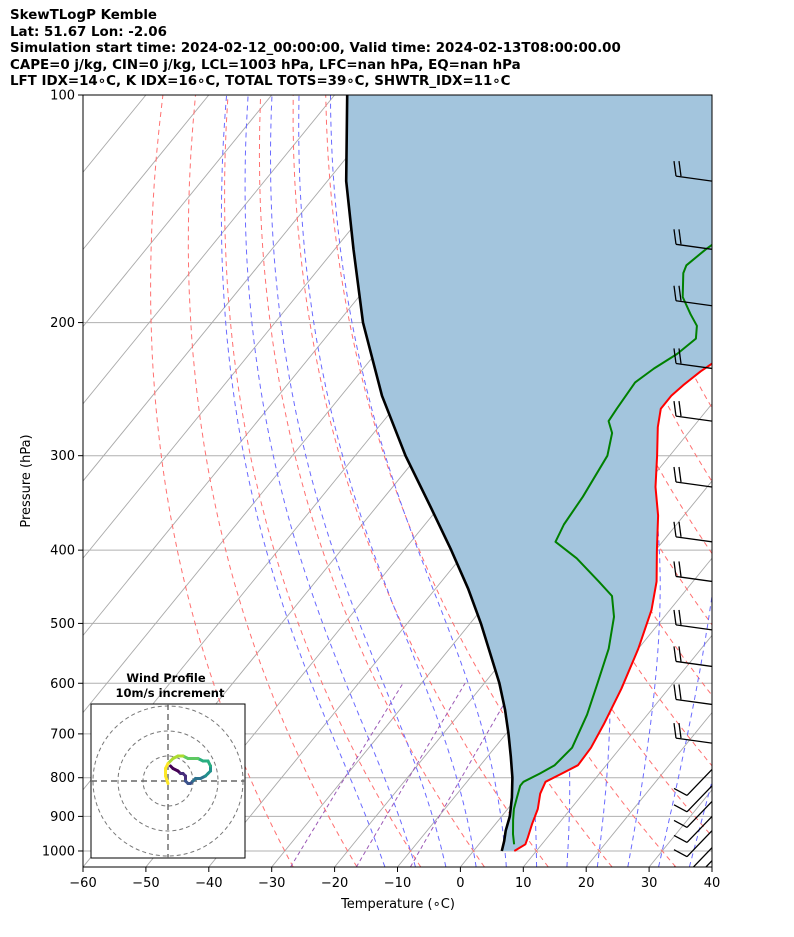  Describe the element at coordinates (692, 491) in the screenshot. I see `wind-barbs` at that location.